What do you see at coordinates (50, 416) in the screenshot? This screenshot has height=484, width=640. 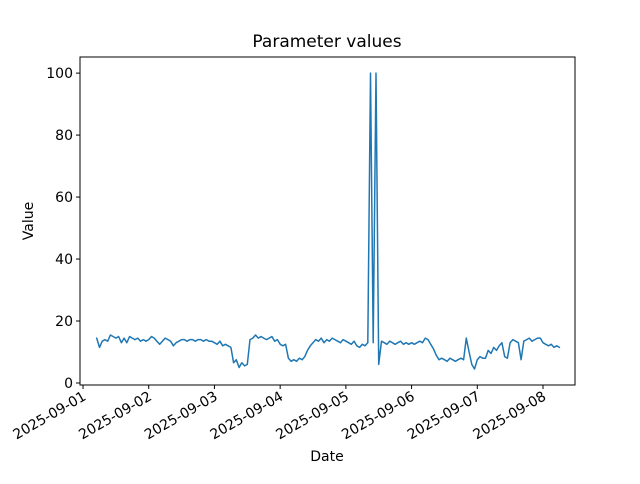 I see `x-tick-label: 2025-09-01` at bounding box center [50, 416].